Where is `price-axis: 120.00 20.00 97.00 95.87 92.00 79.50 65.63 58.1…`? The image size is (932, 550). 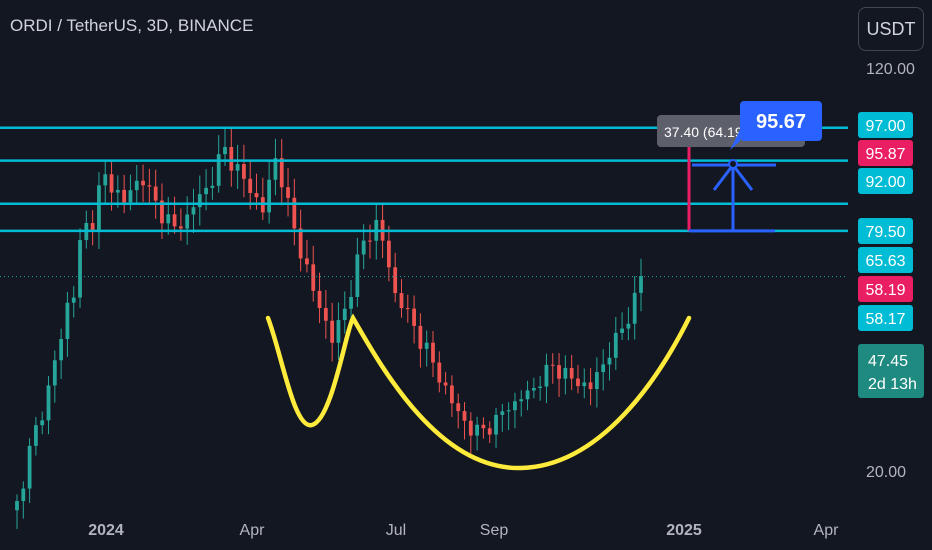 price-axis: 120.00 20.00 97.00 95.87 92.00 79.50 65.63 58.1… is located at coordinates (891, 271).